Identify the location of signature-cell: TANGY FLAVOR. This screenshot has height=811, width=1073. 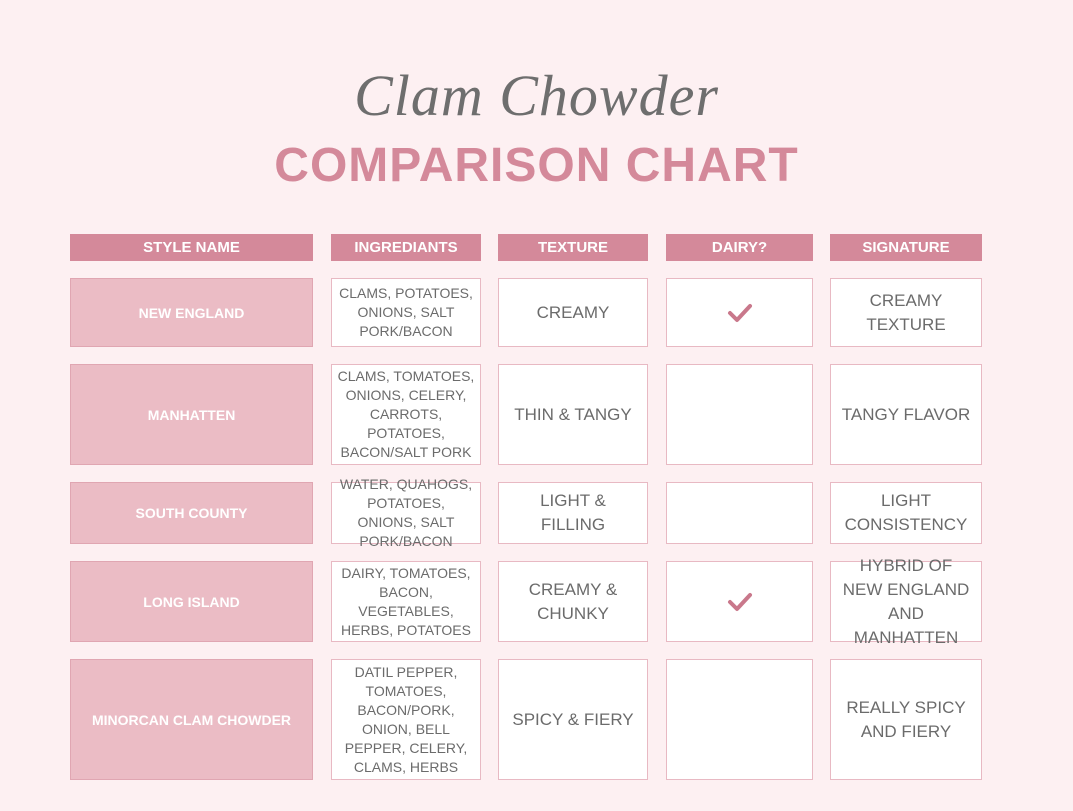
(906, 414).